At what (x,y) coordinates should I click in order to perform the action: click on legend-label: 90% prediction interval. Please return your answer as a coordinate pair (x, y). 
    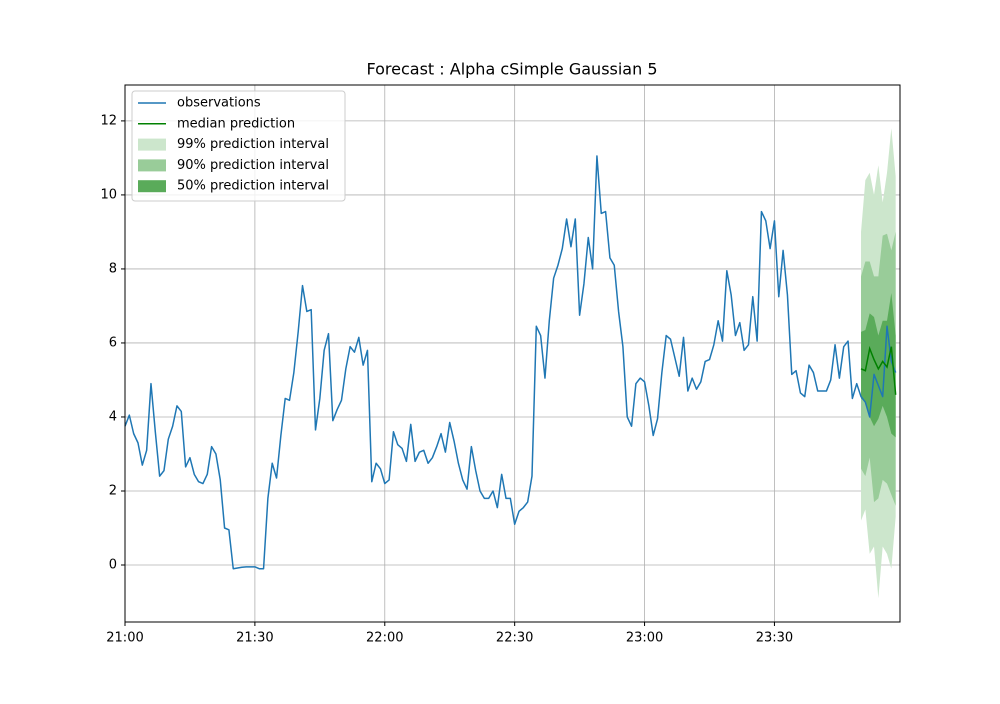
    Looking at the image, I should click on (253, 165).